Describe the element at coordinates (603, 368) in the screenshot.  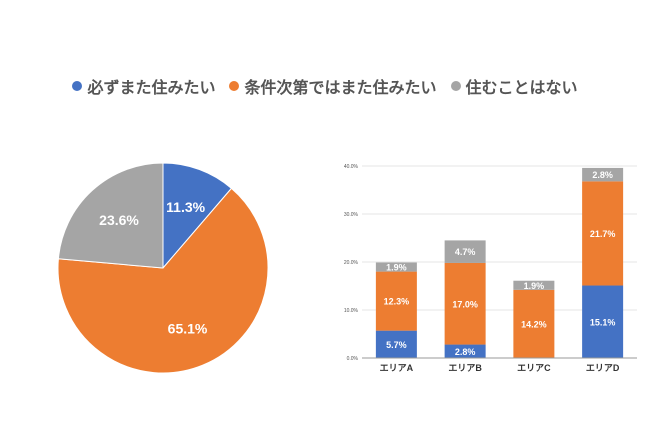
I see `x-tick-label: エリアD` at that location.